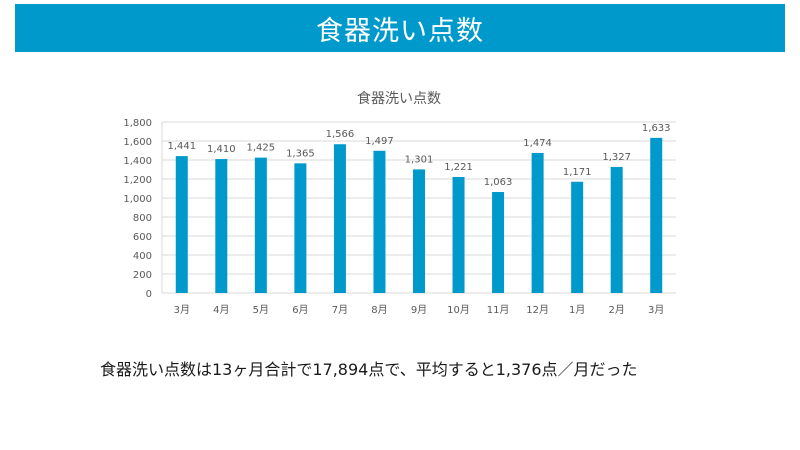 This screenshot has width=800, height=450. What do you see at coordinates (656, 128) in the screenshot?
I see `data-label: 1,633` at bounding box center [656, 128].